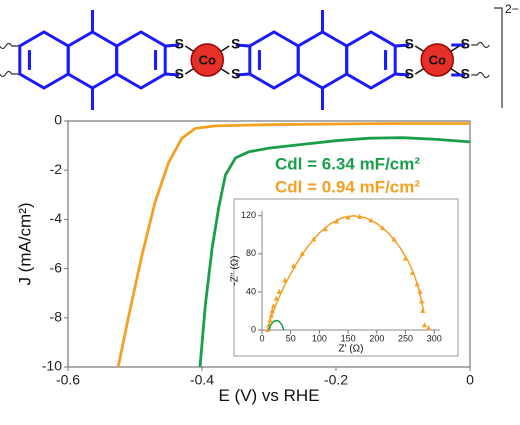 The image size is (520, 425). I want to click on y-tick-label: -6, so click(56, 267).